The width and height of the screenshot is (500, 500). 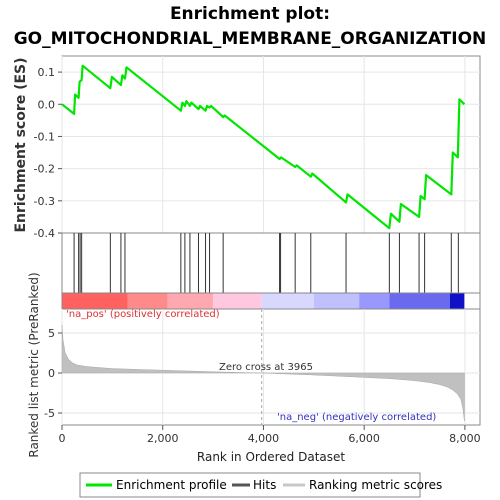 I want to click on es-y-tick-label: -0.3, so click(x=44, y=201).